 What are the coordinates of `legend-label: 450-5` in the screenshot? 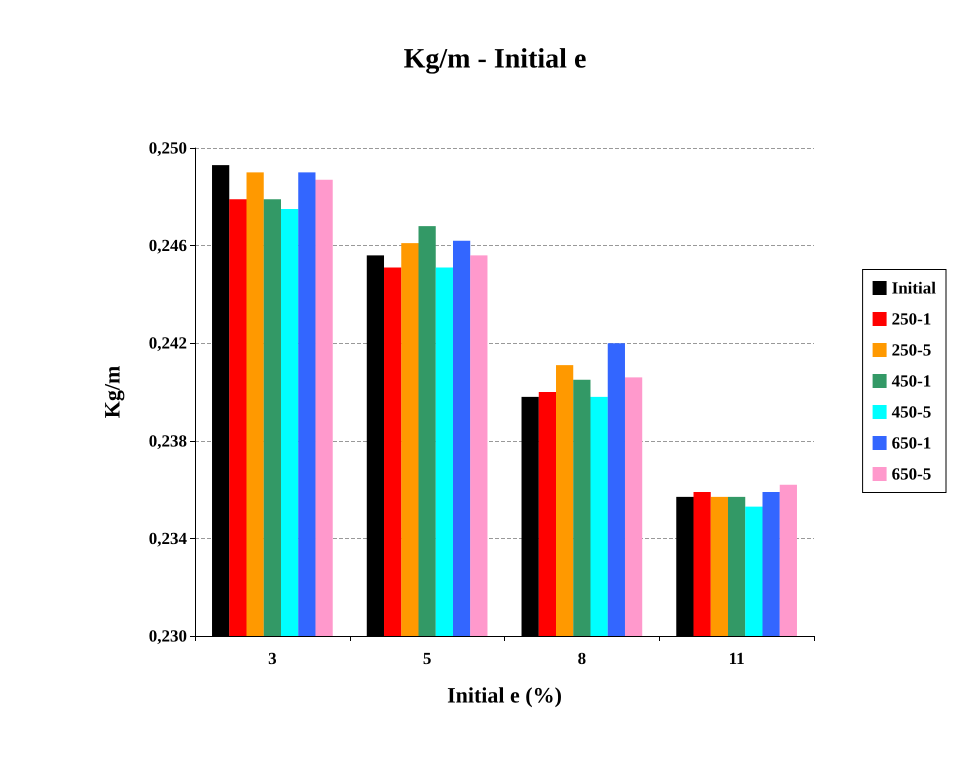 It's located at (912, 412).